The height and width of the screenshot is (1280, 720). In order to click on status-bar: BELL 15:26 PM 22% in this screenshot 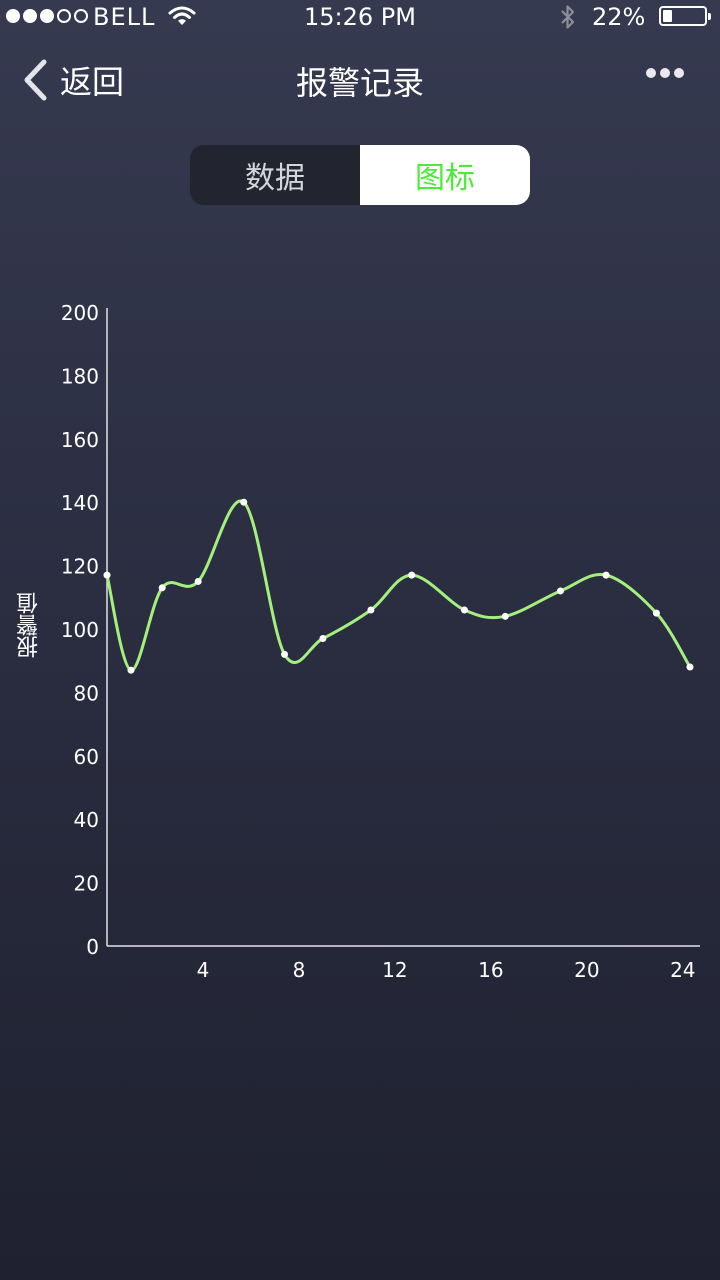, I will do `click(360, 17)`.